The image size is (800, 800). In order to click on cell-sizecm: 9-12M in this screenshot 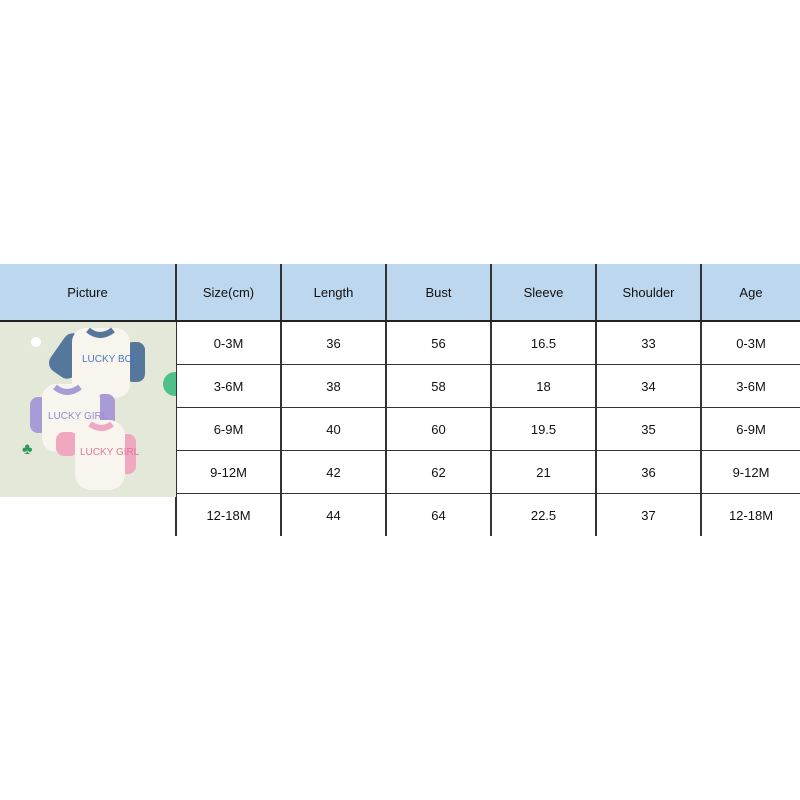, I will do `click(228, 472)`.